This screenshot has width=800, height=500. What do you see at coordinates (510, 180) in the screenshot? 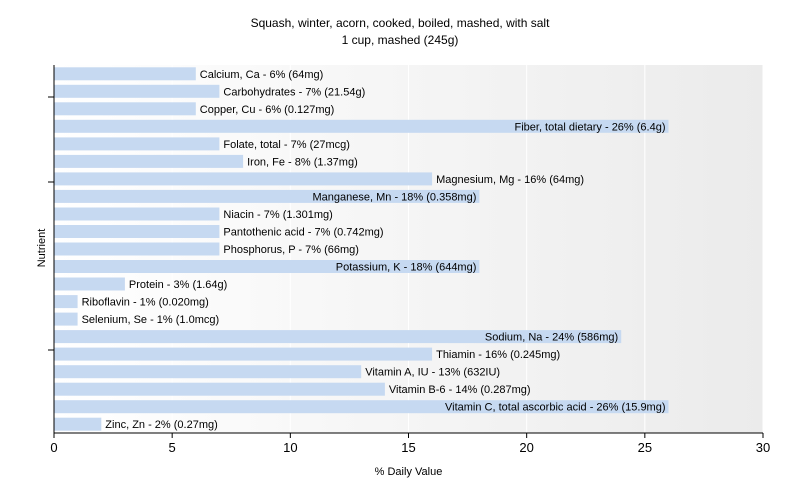
I see `bar-label: Magnesium, Mg - 16% (64mg)` at bounding box center [510, 180].